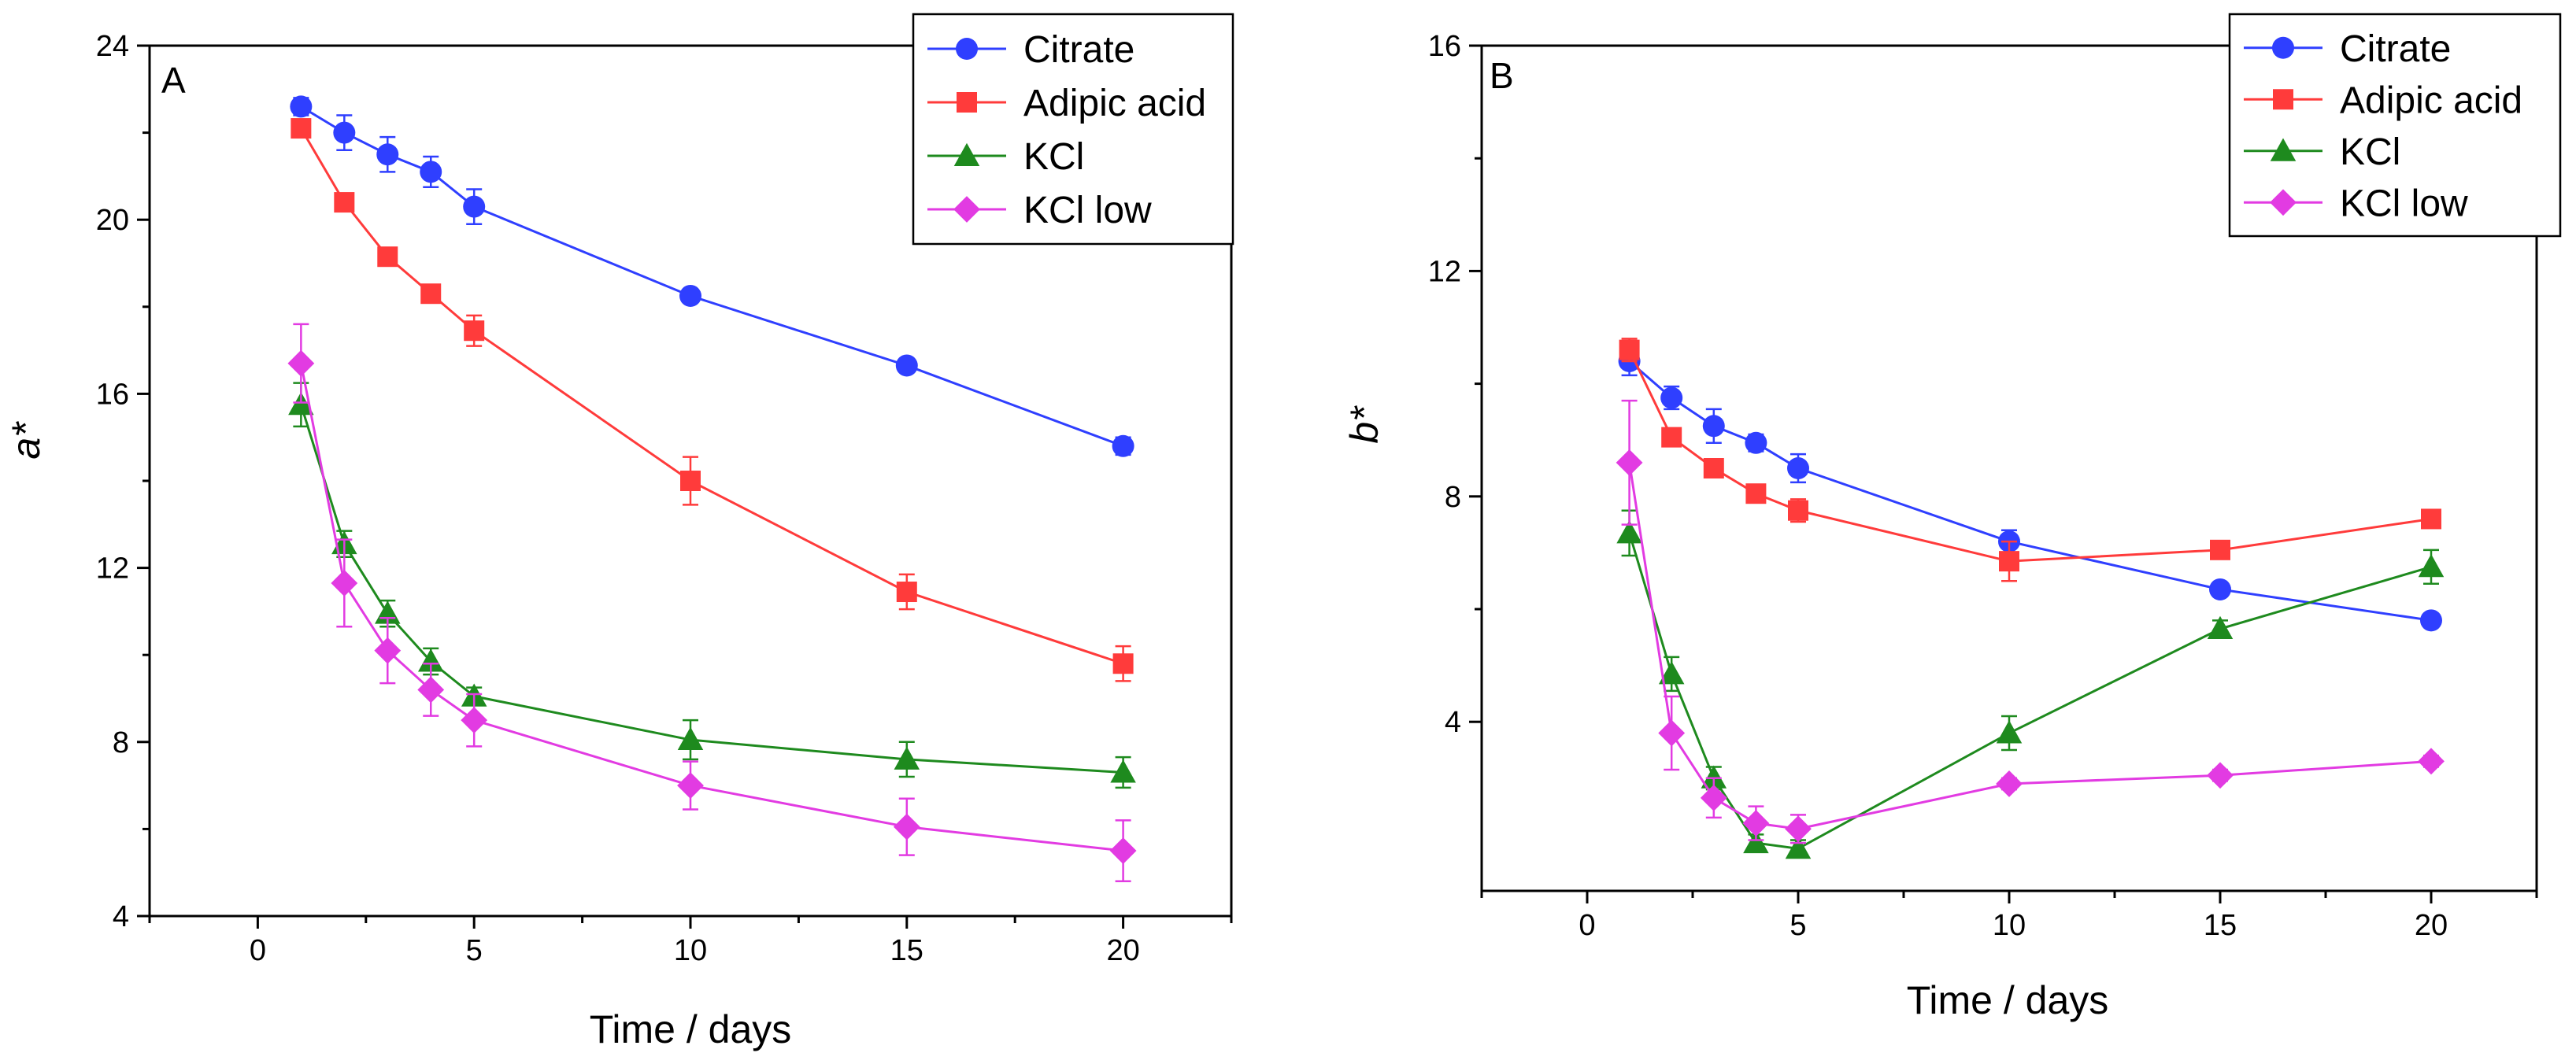 This screenshot has height=1064, width=2576. Describe the element at coordinates (173, 80) in the screenshot. I see `panel-label-a: A` at that location.